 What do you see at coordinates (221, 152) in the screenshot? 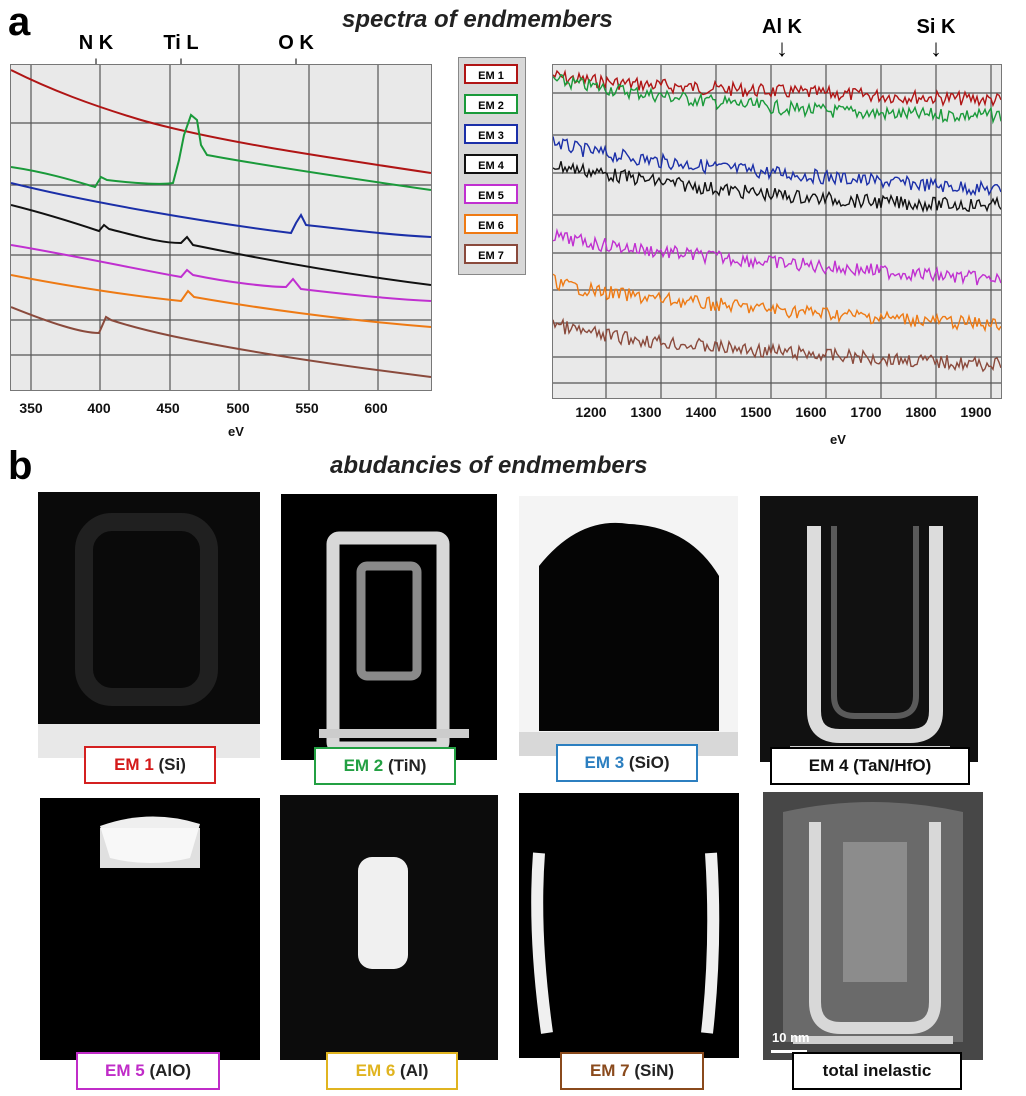
I see `spectrum-em2` at bounding box center [221, 152].